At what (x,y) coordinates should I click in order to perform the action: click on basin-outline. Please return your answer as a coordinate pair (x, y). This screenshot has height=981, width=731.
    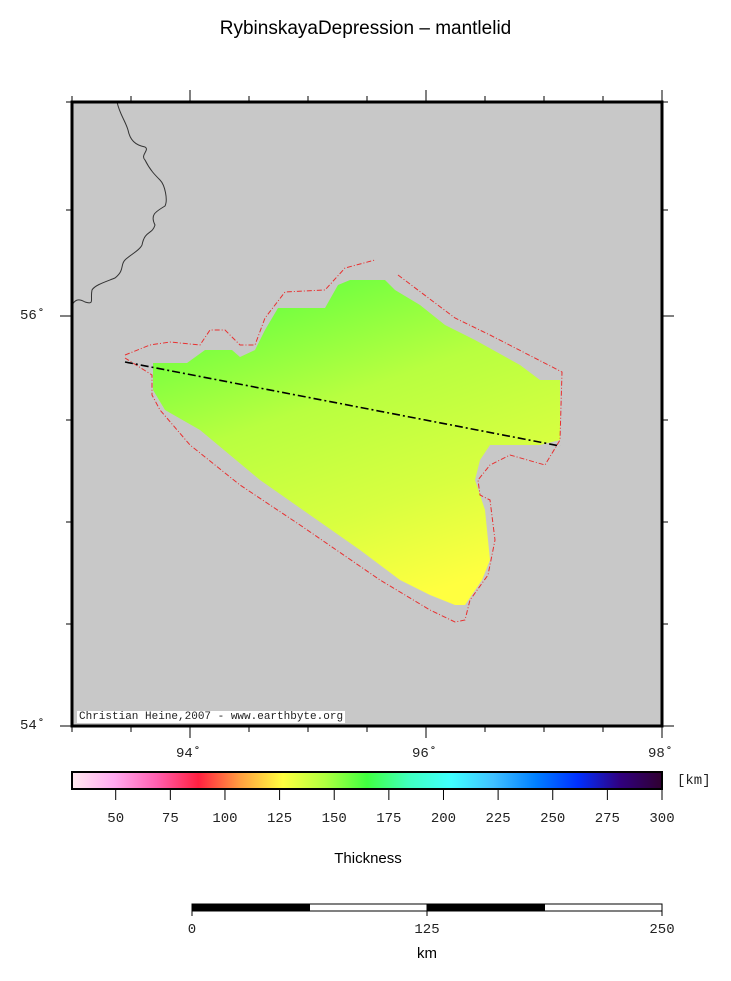
    Looking at the image, I should click on (250, 307).